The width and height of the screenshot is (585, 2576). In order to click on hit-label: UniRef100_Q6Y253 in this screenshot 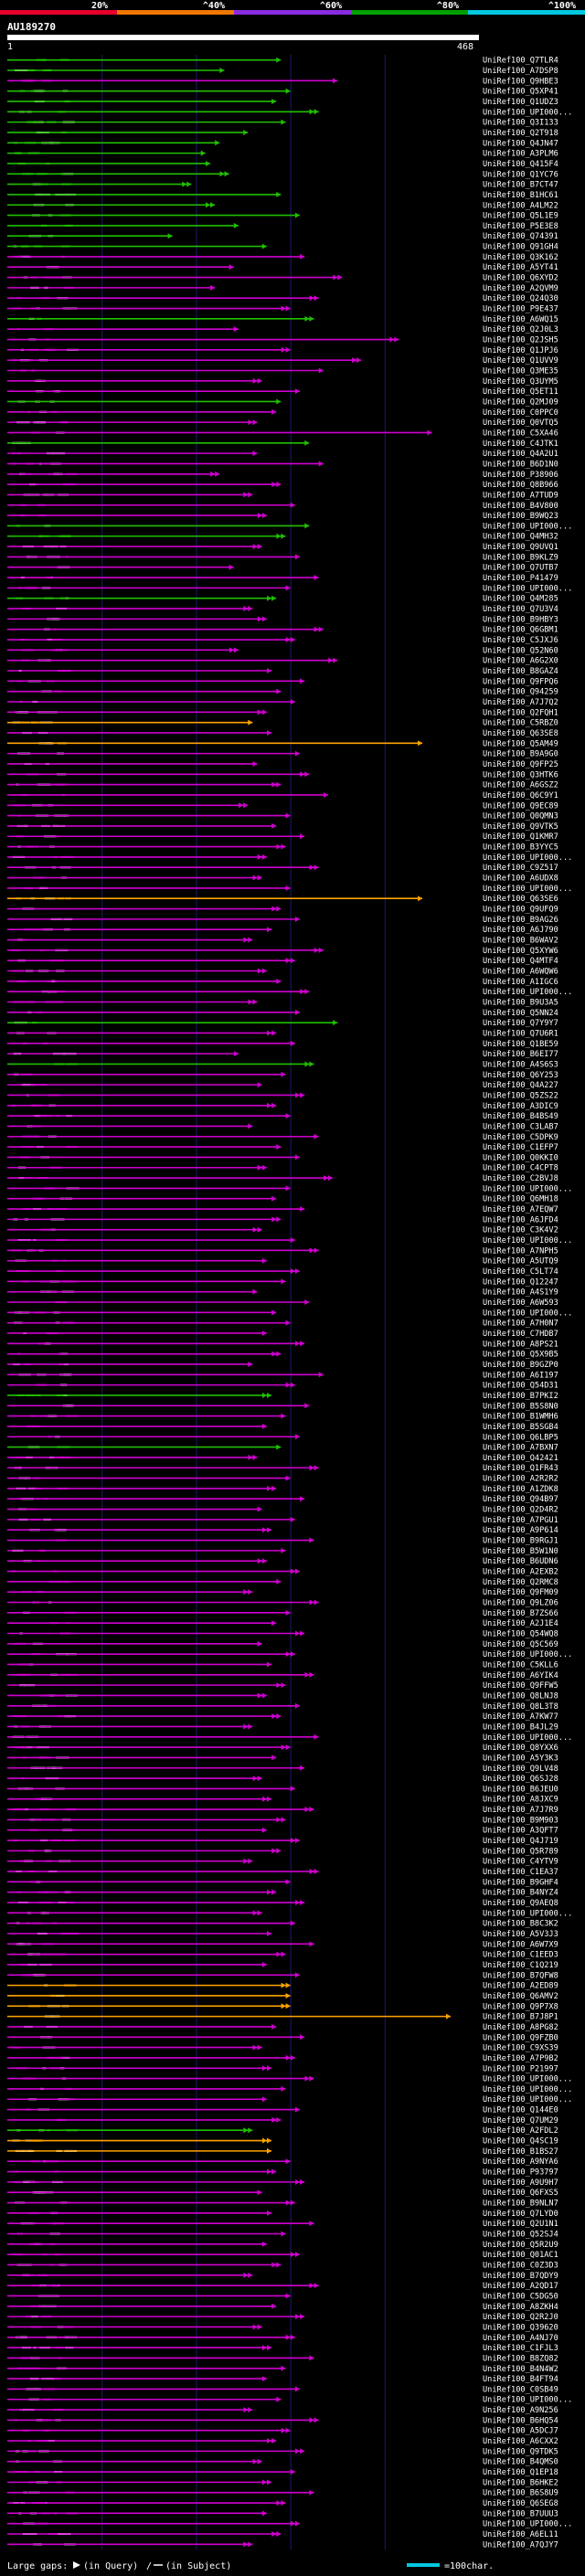, I will do `click(520, 1075)`.